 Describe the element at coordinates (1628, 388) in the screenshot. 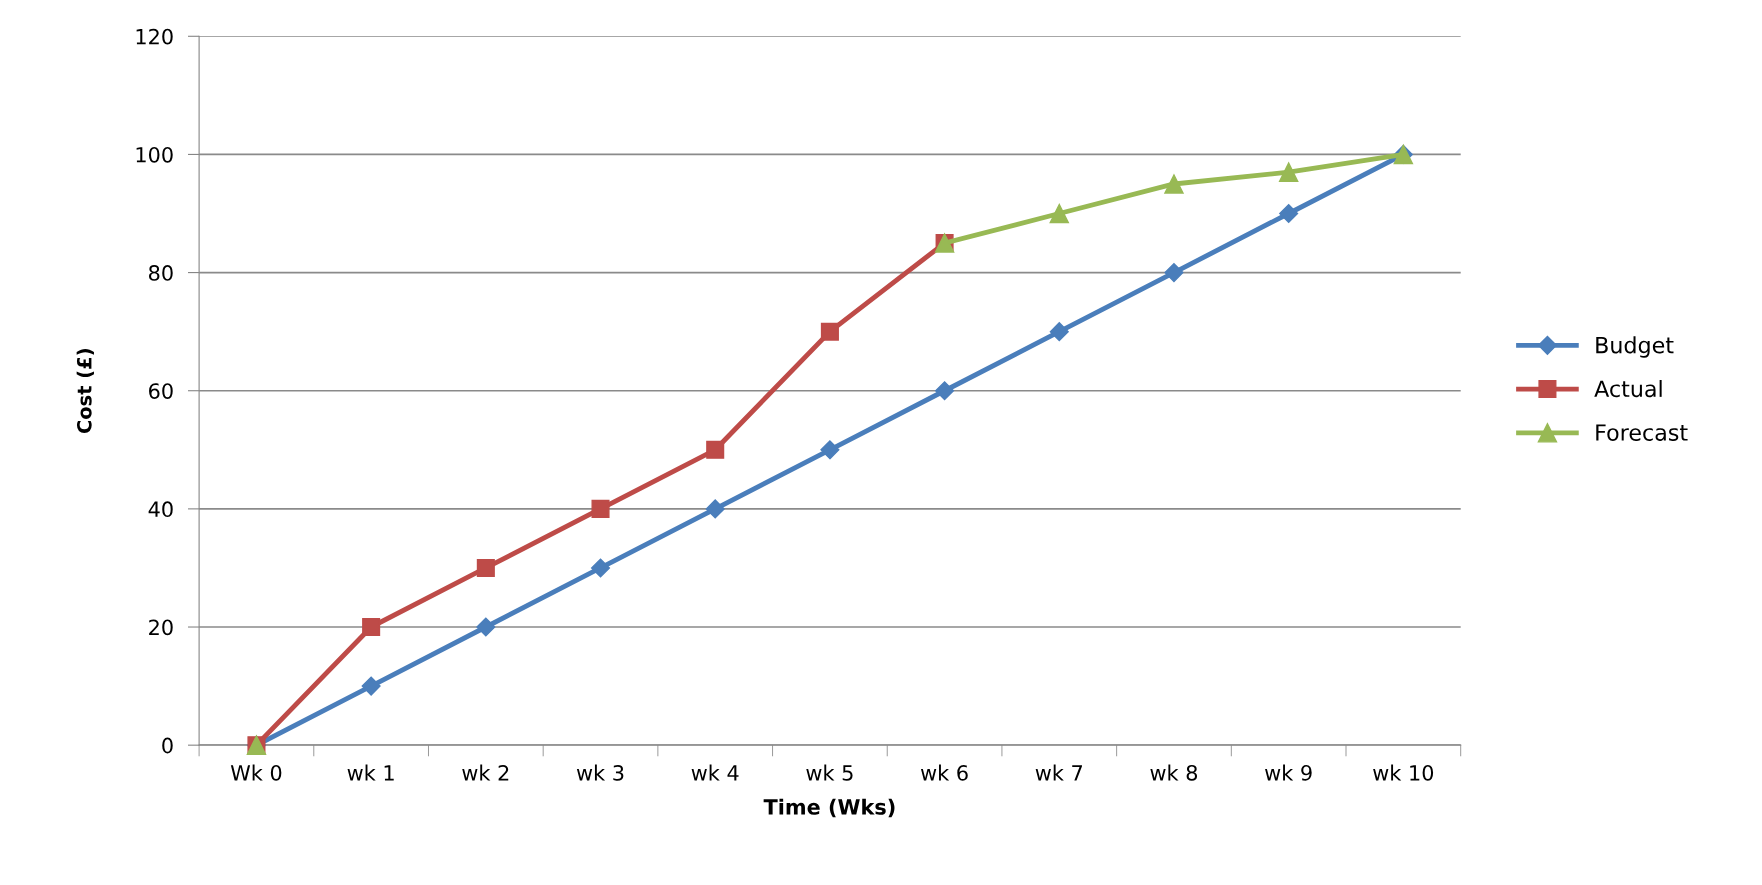

I see `legend-label: Actual` at that location.